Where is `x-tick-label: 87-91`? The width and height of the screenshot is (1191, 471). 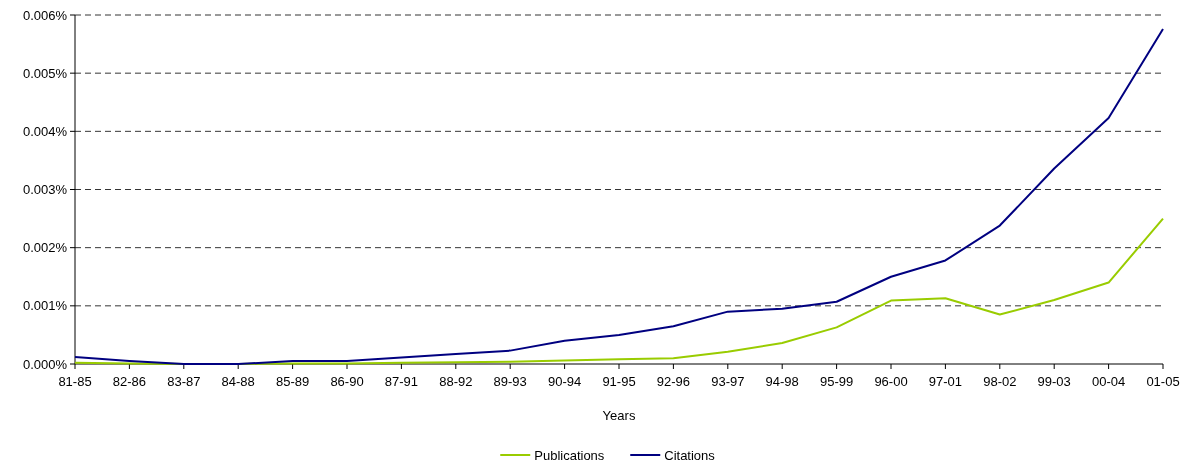 x-tick-label: 87-91 is located at coordinates (401, 381).